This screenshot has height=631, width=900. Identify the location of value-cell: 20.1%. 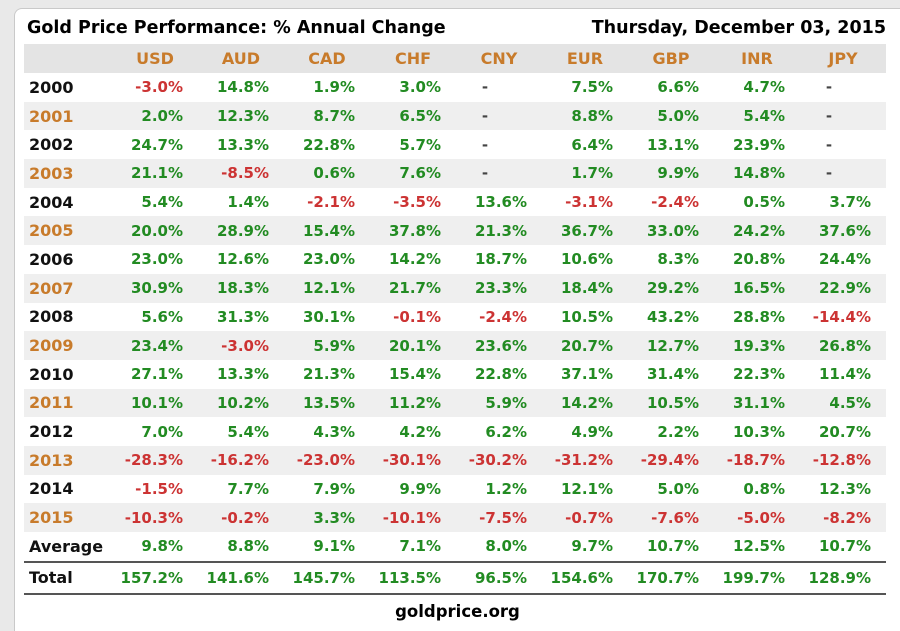
(414, 345).